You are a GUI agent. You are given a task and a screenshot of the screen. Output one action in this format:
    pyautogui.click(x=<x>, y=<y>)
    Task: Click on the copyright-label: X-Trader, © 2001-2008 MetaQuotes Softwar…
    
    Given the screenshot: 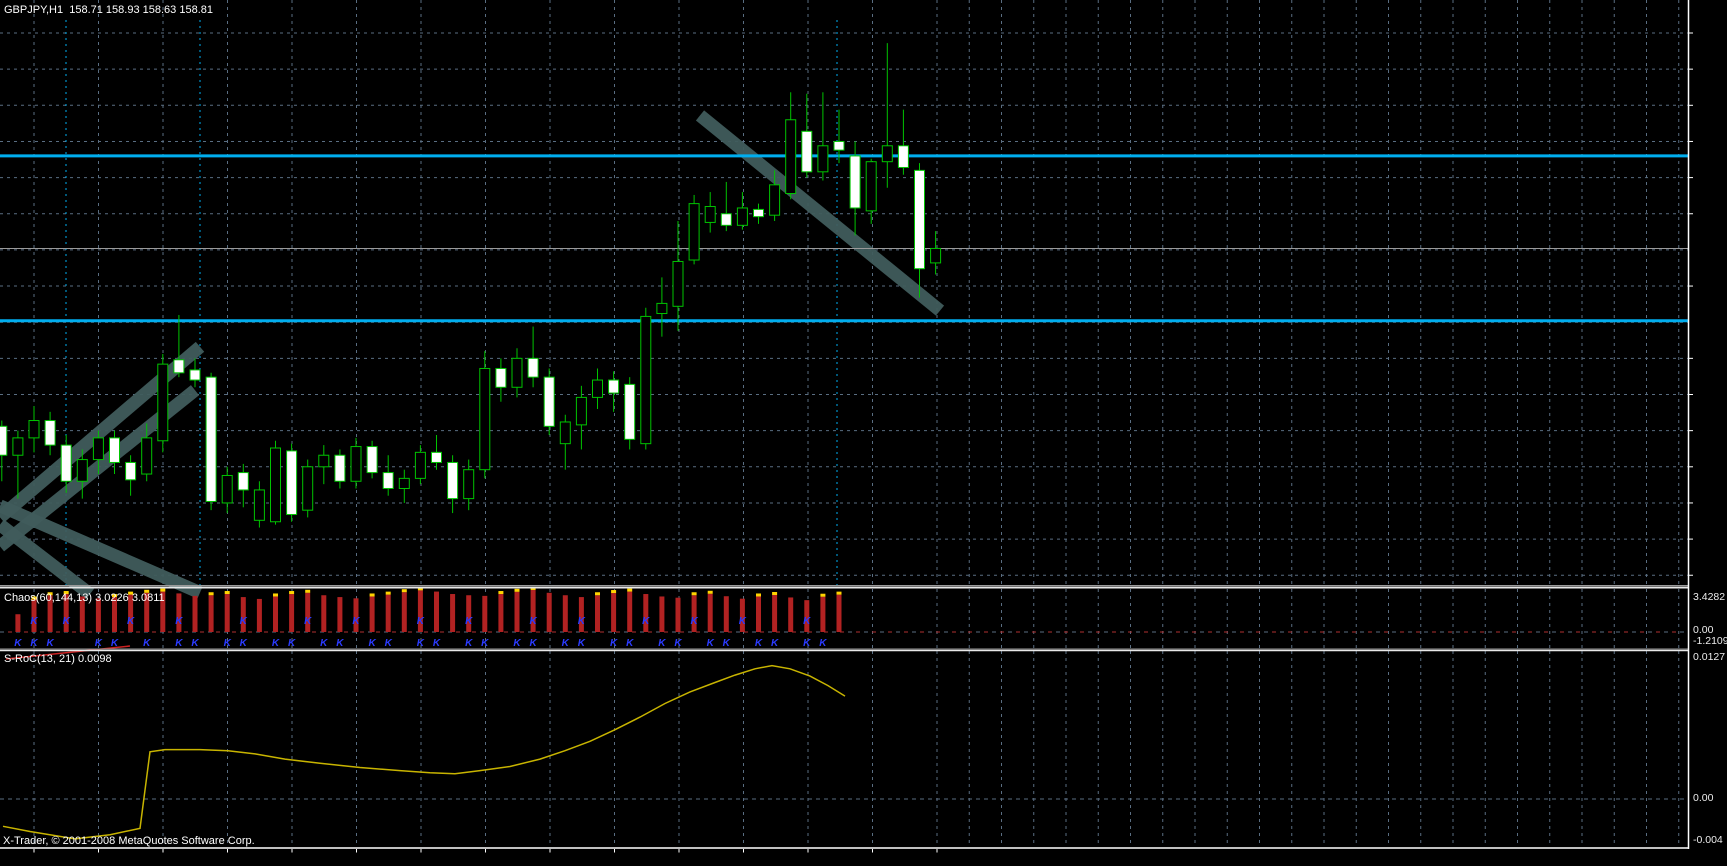 What is the action you would take?
    pyautogui.click(x=129, y=841)
    